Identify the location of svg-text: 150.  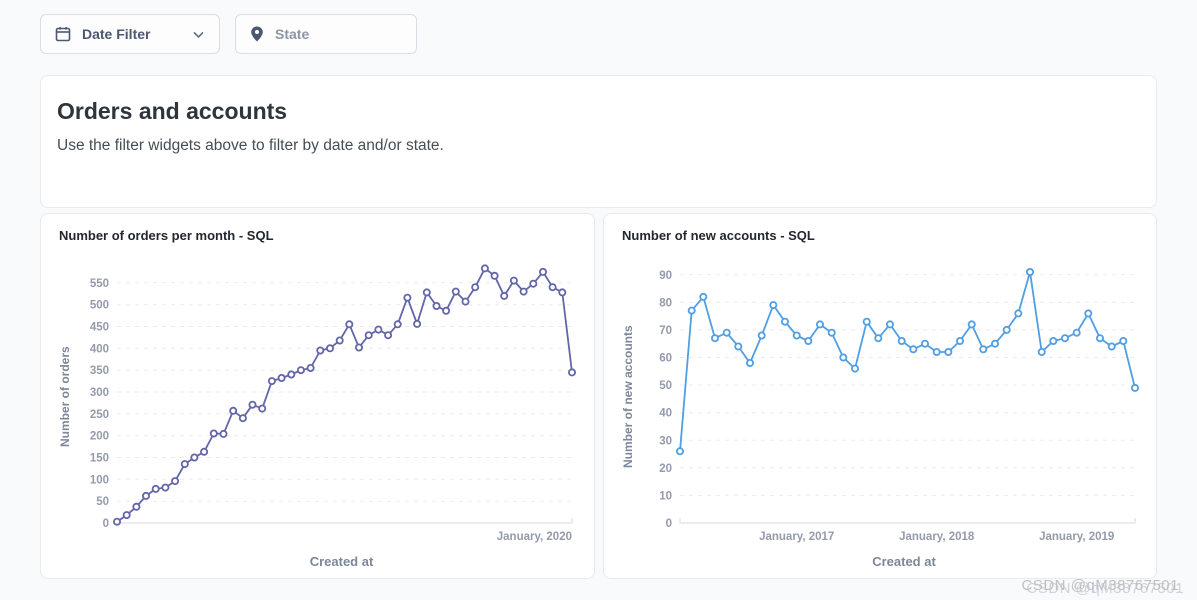
(99, 459).